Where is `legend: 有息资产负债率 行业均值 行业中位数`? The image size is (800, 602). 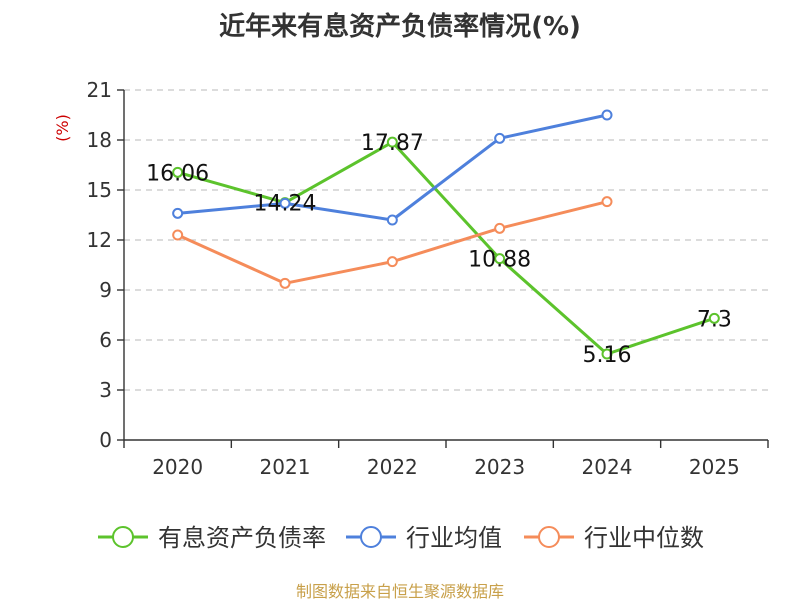
legend: 有息资产负债率 行业均值 行业中位数 is located at coordinates (401, 538).